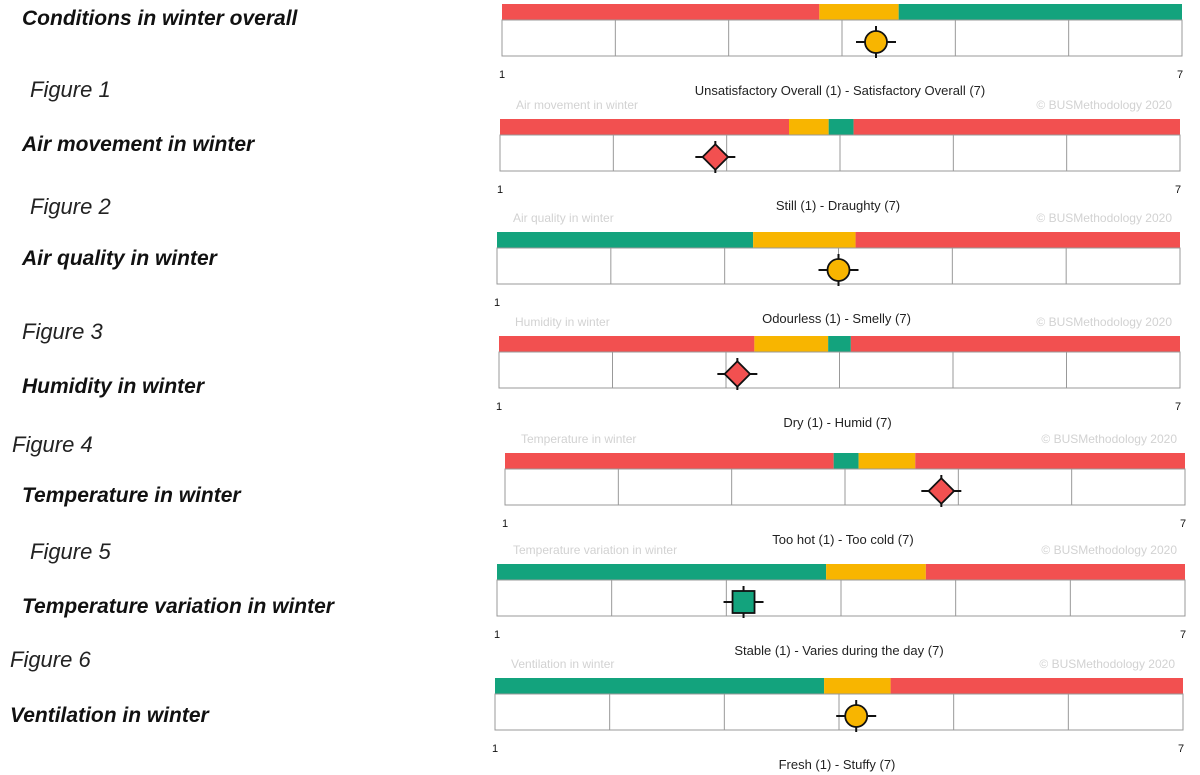  Describe the element at coordinates (842, 539) in the screenshot. I see `axis-caption: Too hot (1) - Too cold (7)` at that location.